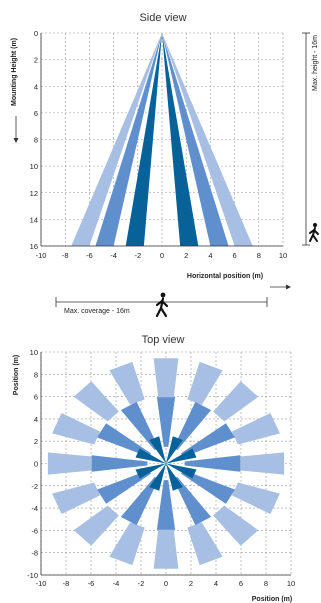 The width and height of the screenshot is (321, 603). Describe the element at coordinates (36, 60) in the screenshot. I see `side-y-tick-label: 2` at that location.